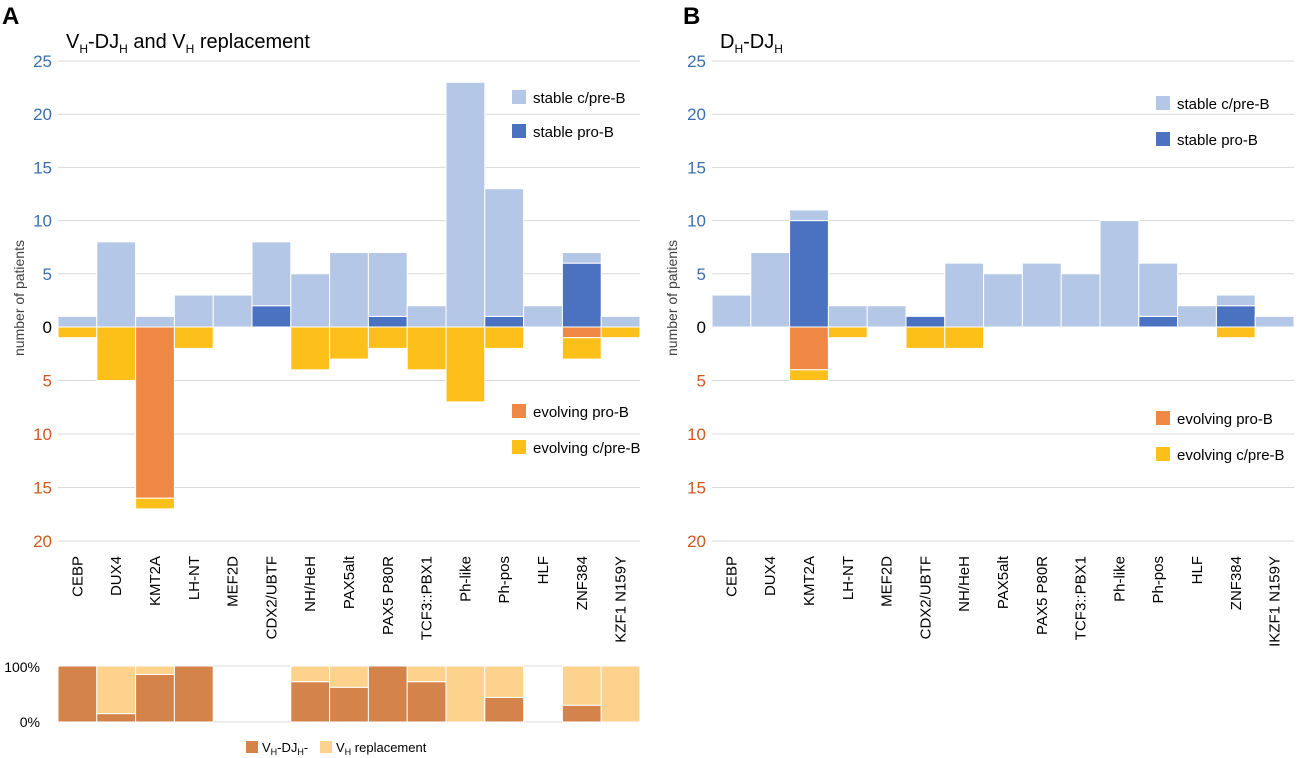 The image size is (1299, 758). Describe the element at coordinates (349, 704) in the screenshot. I see `proportion-bar-vh-djh-pax5alt` at that location.